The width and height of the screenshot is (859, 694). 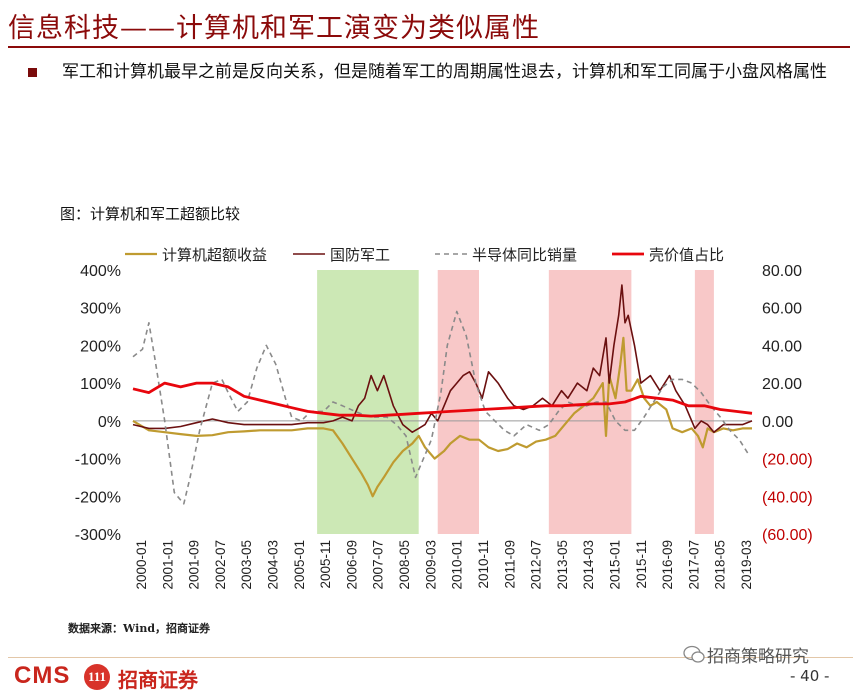 I want to click on right-tick-label: (60.00), so click(x=787, y=535).